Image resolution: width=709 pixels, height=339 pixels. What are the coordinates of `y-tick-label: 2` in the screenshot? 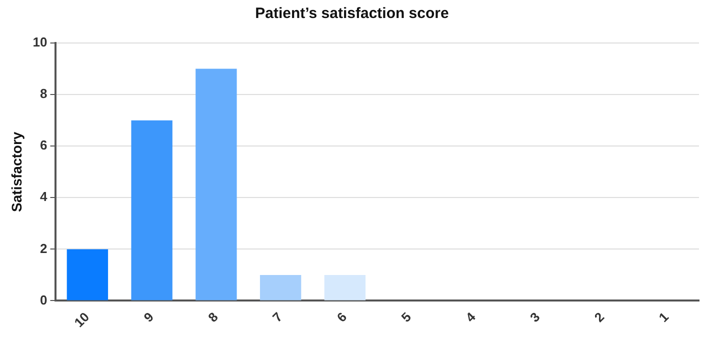 It's located at (44, 248).